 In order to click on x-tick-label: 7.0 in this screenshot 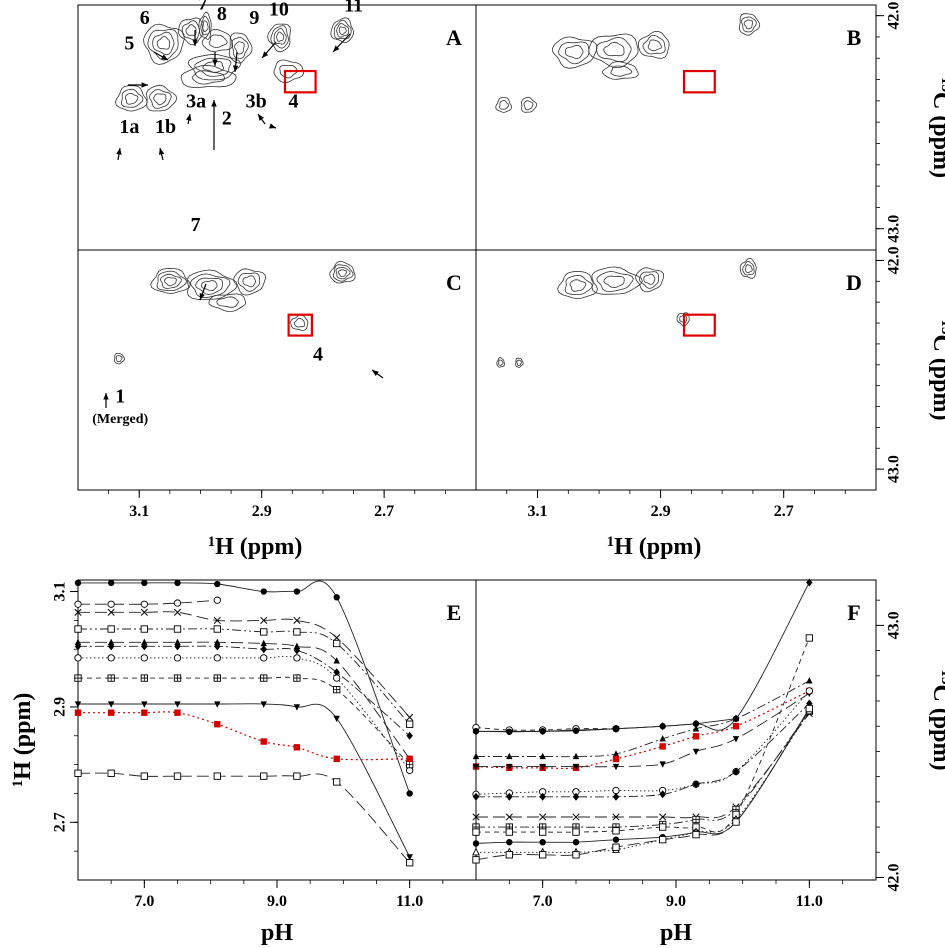, I will do `click(543, 901)`.